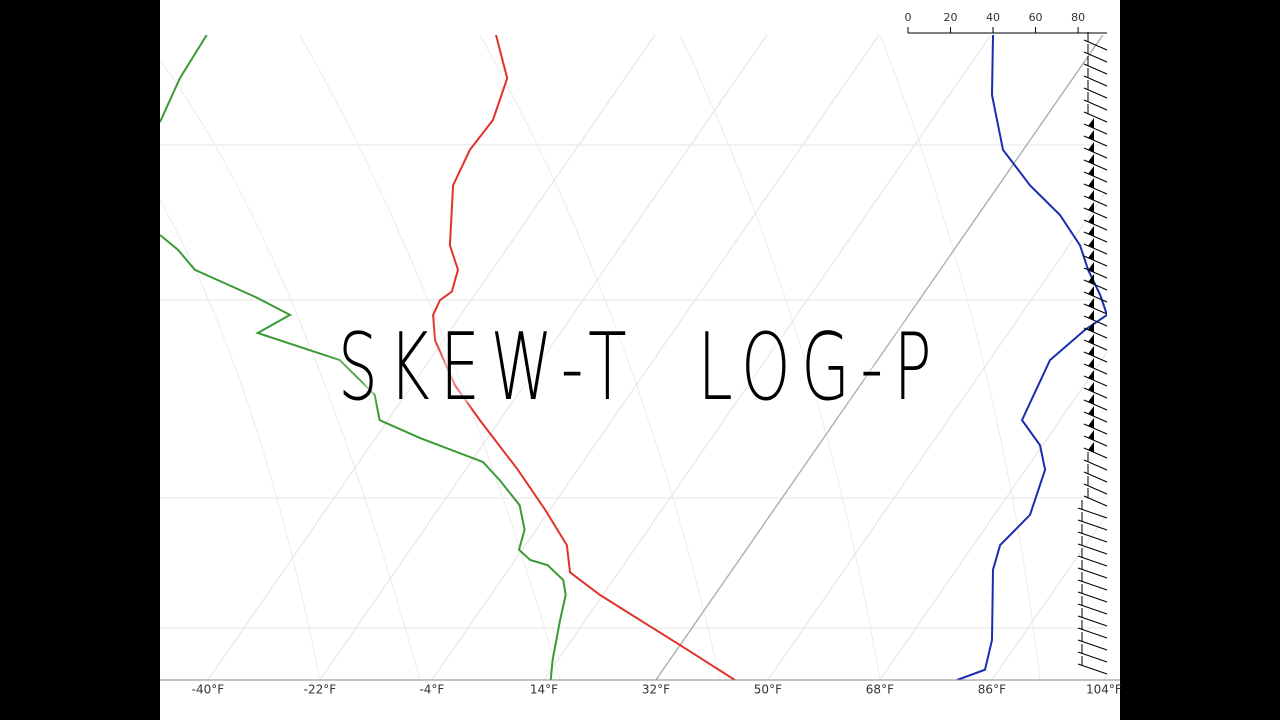 This screenshot has height=720, width=1280. Describe the element at coordinates (992, 690) in the screenshot. I see `x-tick-label: 86°F` at that location.